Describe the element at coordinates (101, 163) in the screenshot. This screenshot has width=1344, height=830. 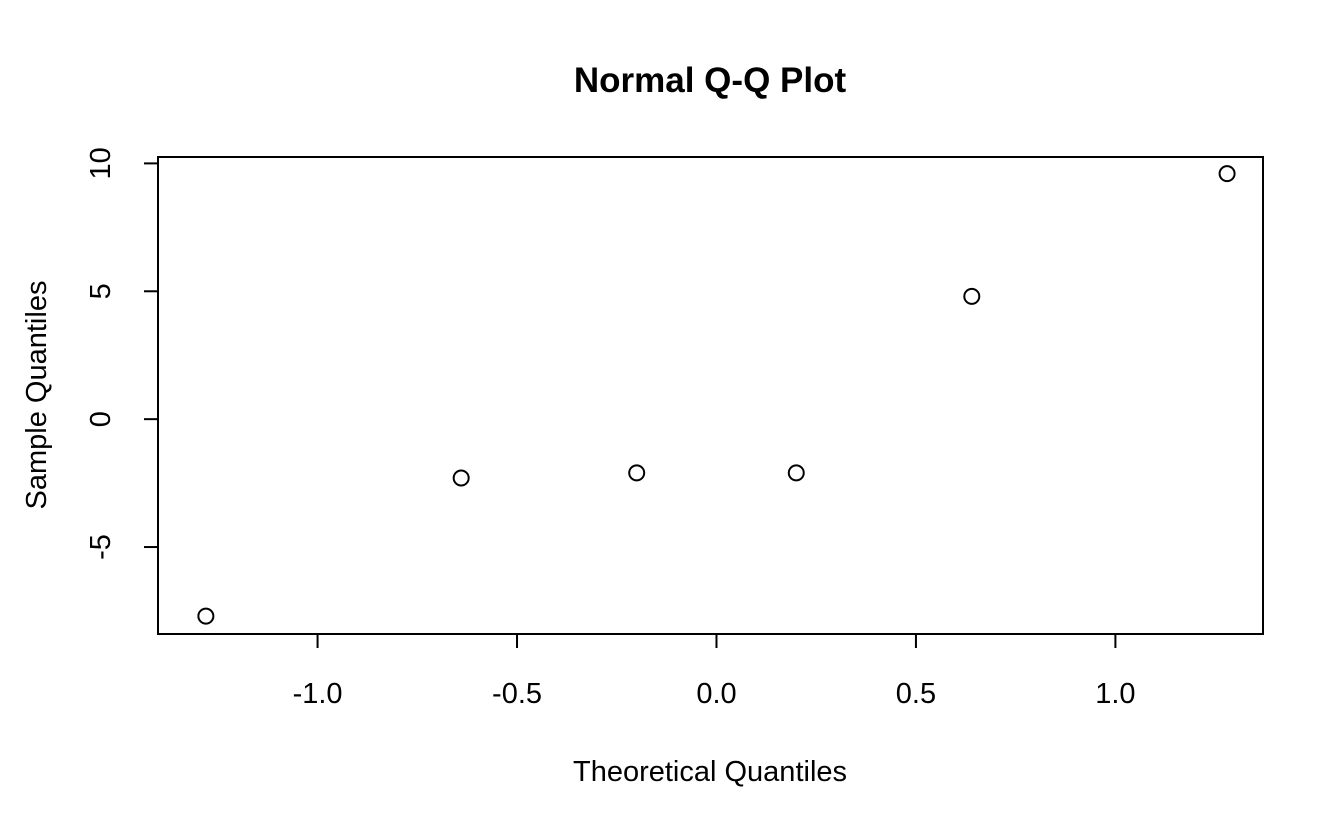
I see `y-tick-label: 10` at that location.